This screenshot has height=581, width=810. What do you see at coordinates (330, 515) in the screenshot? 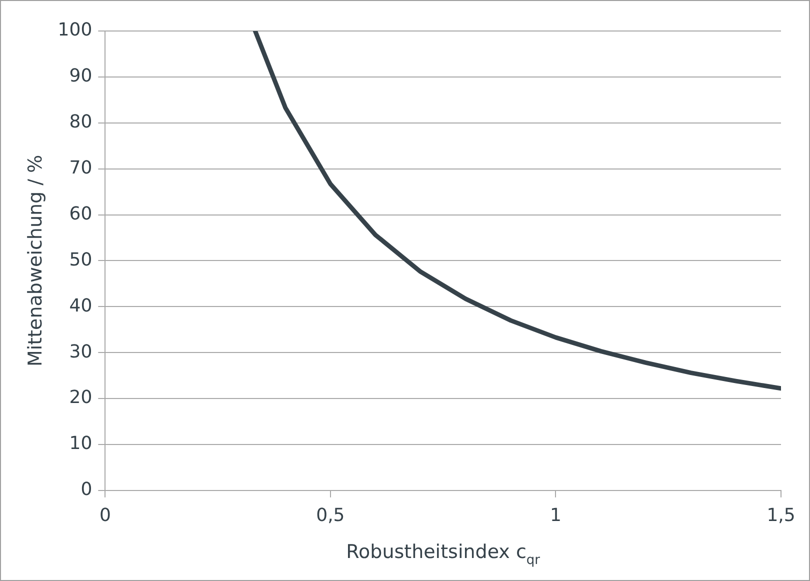
I see `x-tick-label: 0,5` at bounding box center [330, 515].